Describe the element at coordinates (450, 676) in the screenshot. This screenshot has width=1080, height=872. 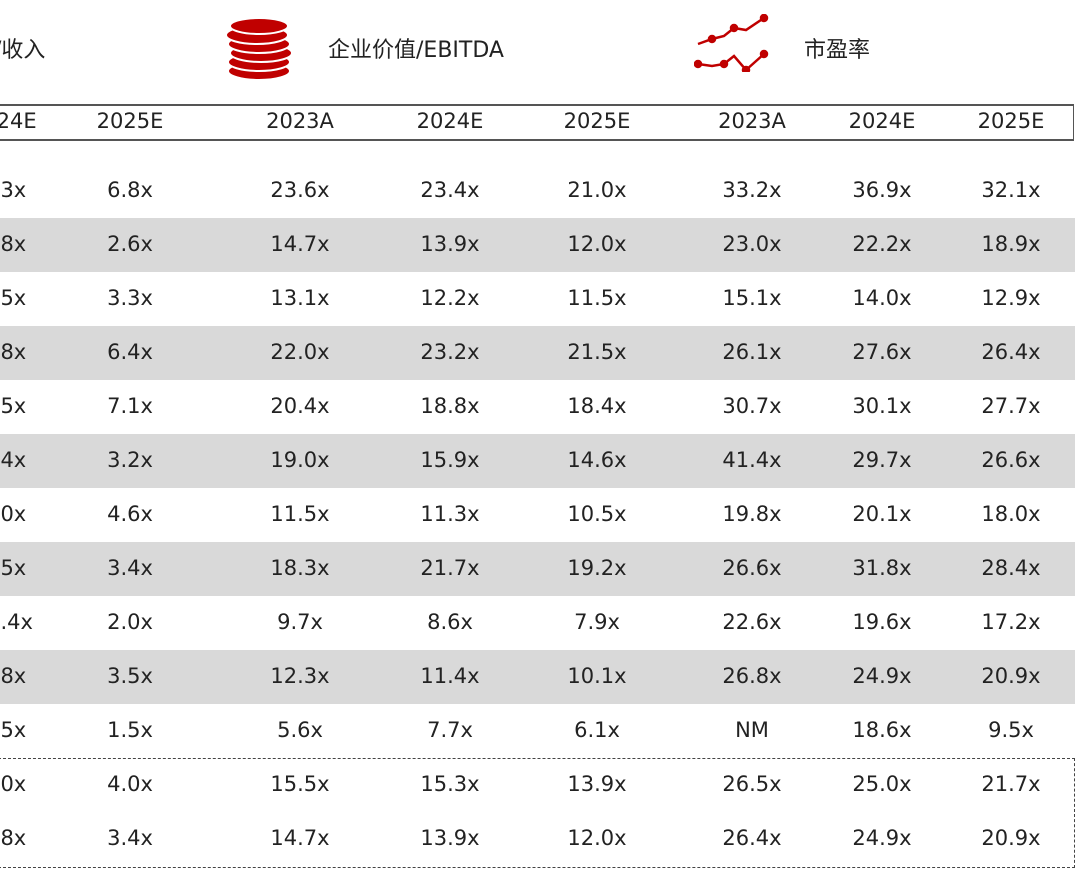
I see `table-cell: 11.4x` at that location.